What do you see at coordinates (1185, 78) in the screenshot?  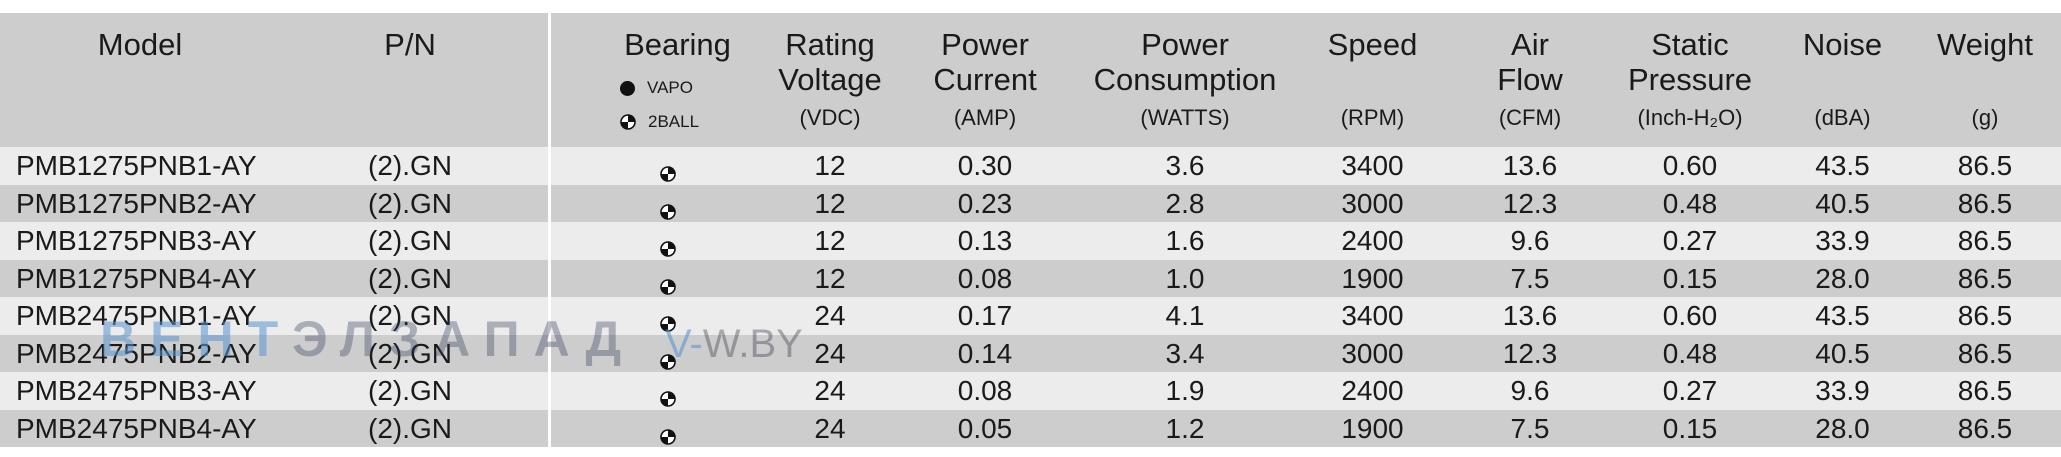 I see `header-power: Power Consumption (WATTS)` at bounding box center [1185, 78].